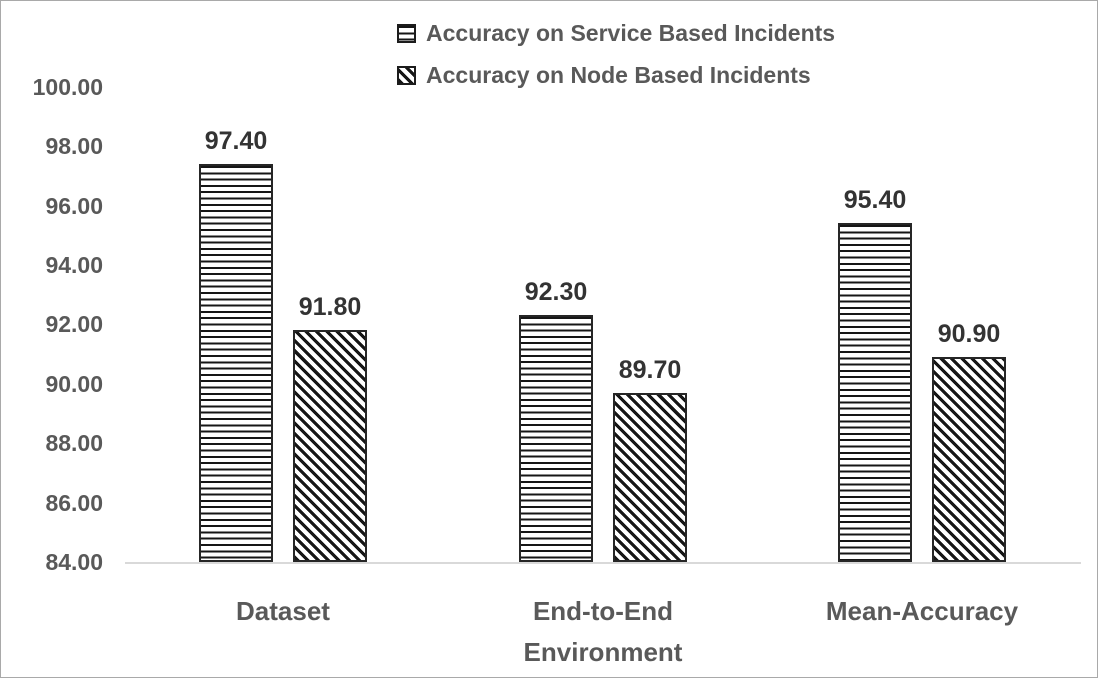 The width and height of the screenshot is (1098, 678). I want to click on bar-value-label: 89.70, so click(650, 369).